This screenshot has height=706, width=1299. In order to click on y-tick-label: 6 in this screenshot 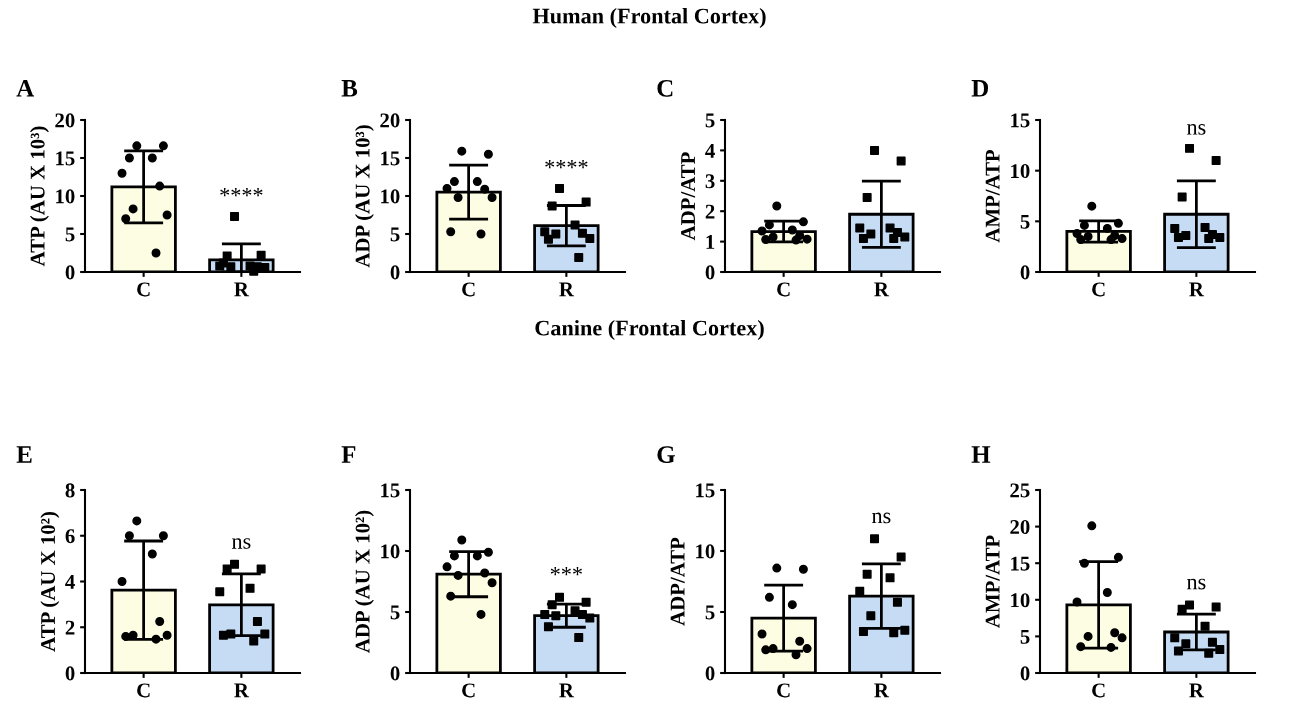, I will do `click(70, 536)`.